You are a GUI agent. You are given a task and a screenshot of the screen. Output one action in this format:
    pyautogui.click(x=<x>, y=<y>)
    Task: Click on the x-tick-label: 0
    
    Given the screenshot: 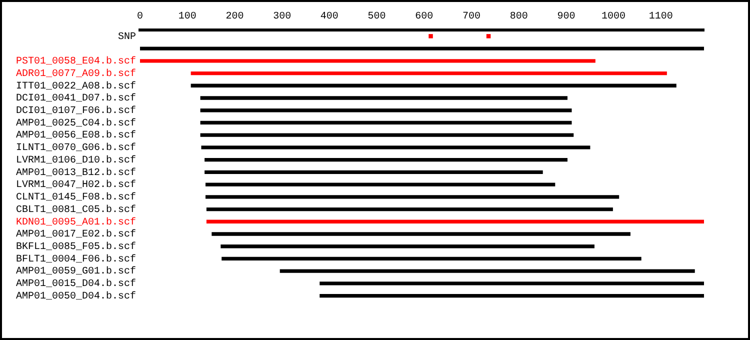 What is the action you would take?
    pyautogui.click(x=140, y=17)
    